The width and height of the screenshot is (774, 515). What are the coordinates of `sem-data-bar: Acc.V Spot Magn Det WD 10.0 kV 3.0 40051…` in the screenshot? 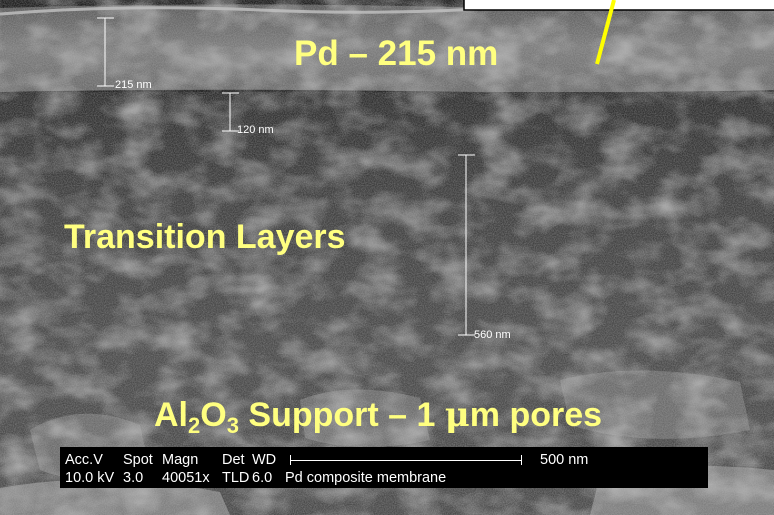 It's located at (384, 467).